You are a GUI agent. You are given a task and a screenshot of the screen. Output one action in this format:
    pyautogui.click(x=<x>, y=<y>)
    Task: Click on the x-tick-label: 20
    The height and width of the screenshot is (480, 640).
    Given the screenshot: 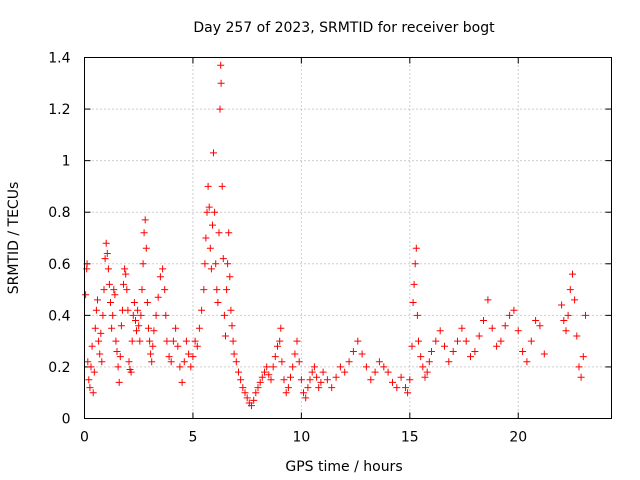 What is the action you would take?
    pyautogui.click(x=518, y=438)
    